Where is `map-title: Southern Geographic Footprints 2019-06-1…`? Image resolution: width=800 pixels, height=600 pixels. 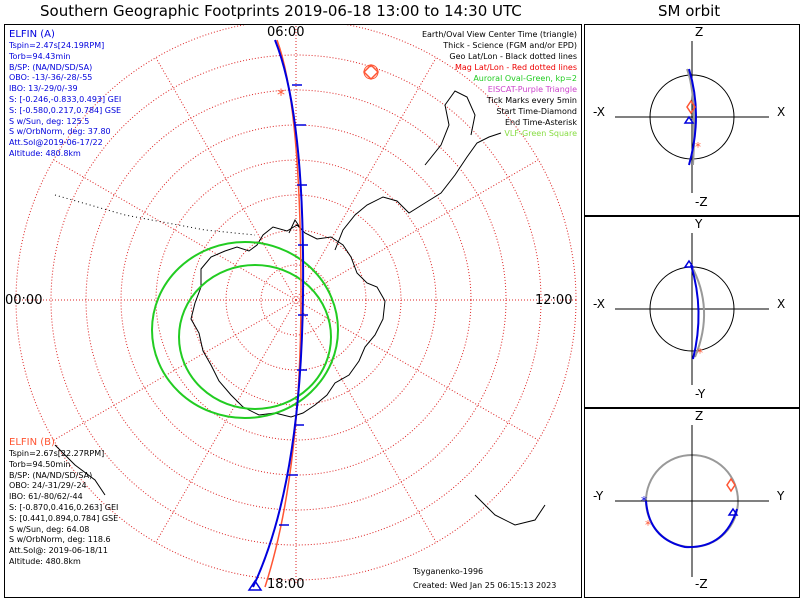 map-title: Southern Geographic Footprints 2019-06-1… is located at coordinates (281, 11).